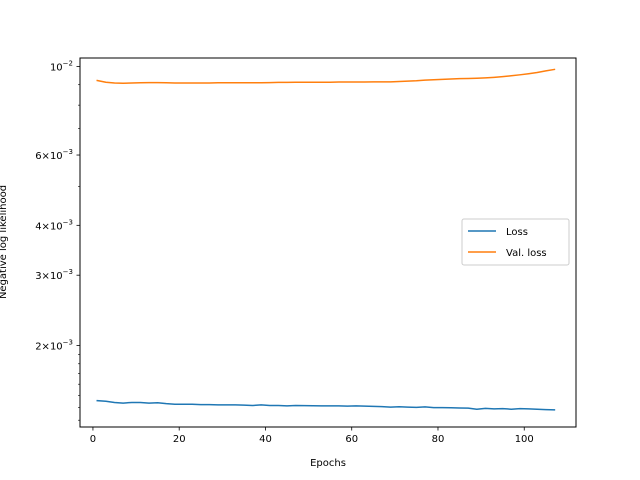 The width and height of the screenshot is (640, 480). Describe the element at coordinates (54, 155) in the screenshot. I see `y-tick-label: 6×10⁻³` at that location.